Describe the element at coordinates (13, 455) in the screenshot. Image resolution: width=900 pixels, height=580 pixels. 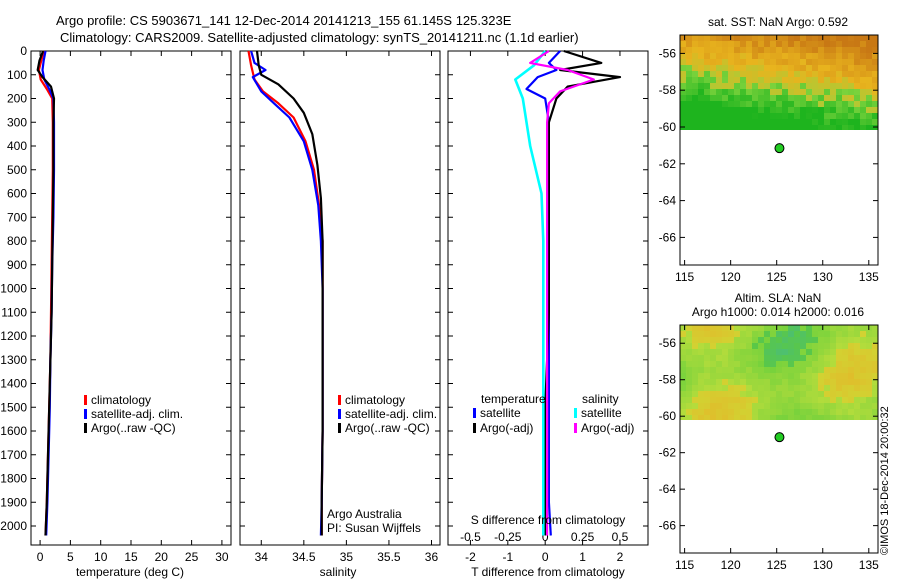
I see `depth-tick-label: 1700` at that location.